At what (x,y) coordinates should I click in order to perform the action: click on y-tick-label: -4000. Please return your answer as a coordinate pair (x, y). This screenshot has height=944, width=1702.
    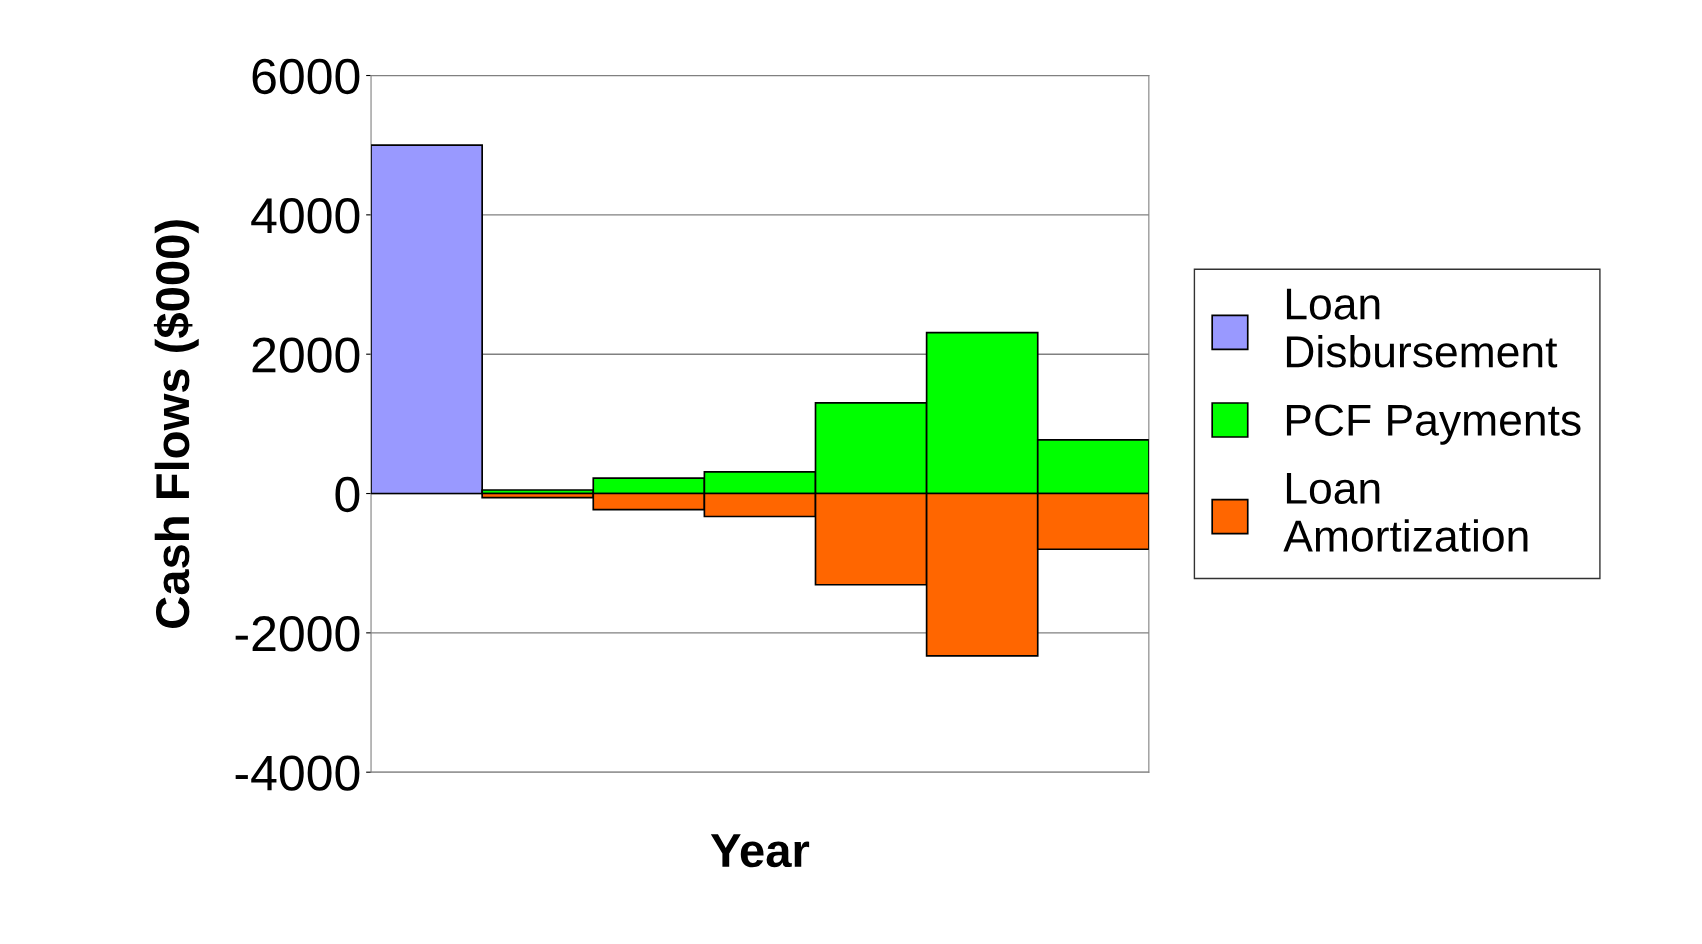
    Looking at the image, I should click on (297, 773).